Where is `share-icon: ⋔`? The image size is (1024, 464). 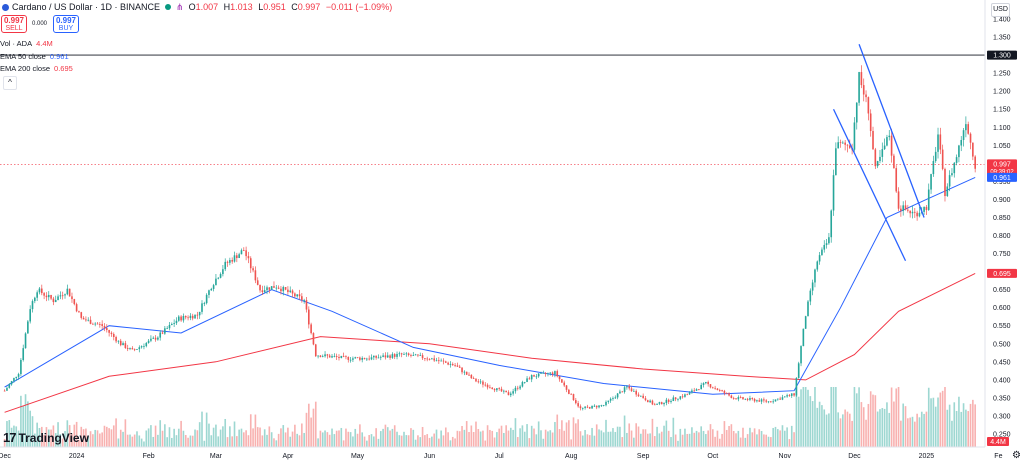 share-icon: ⋔ is located at coordinates (180, 7).